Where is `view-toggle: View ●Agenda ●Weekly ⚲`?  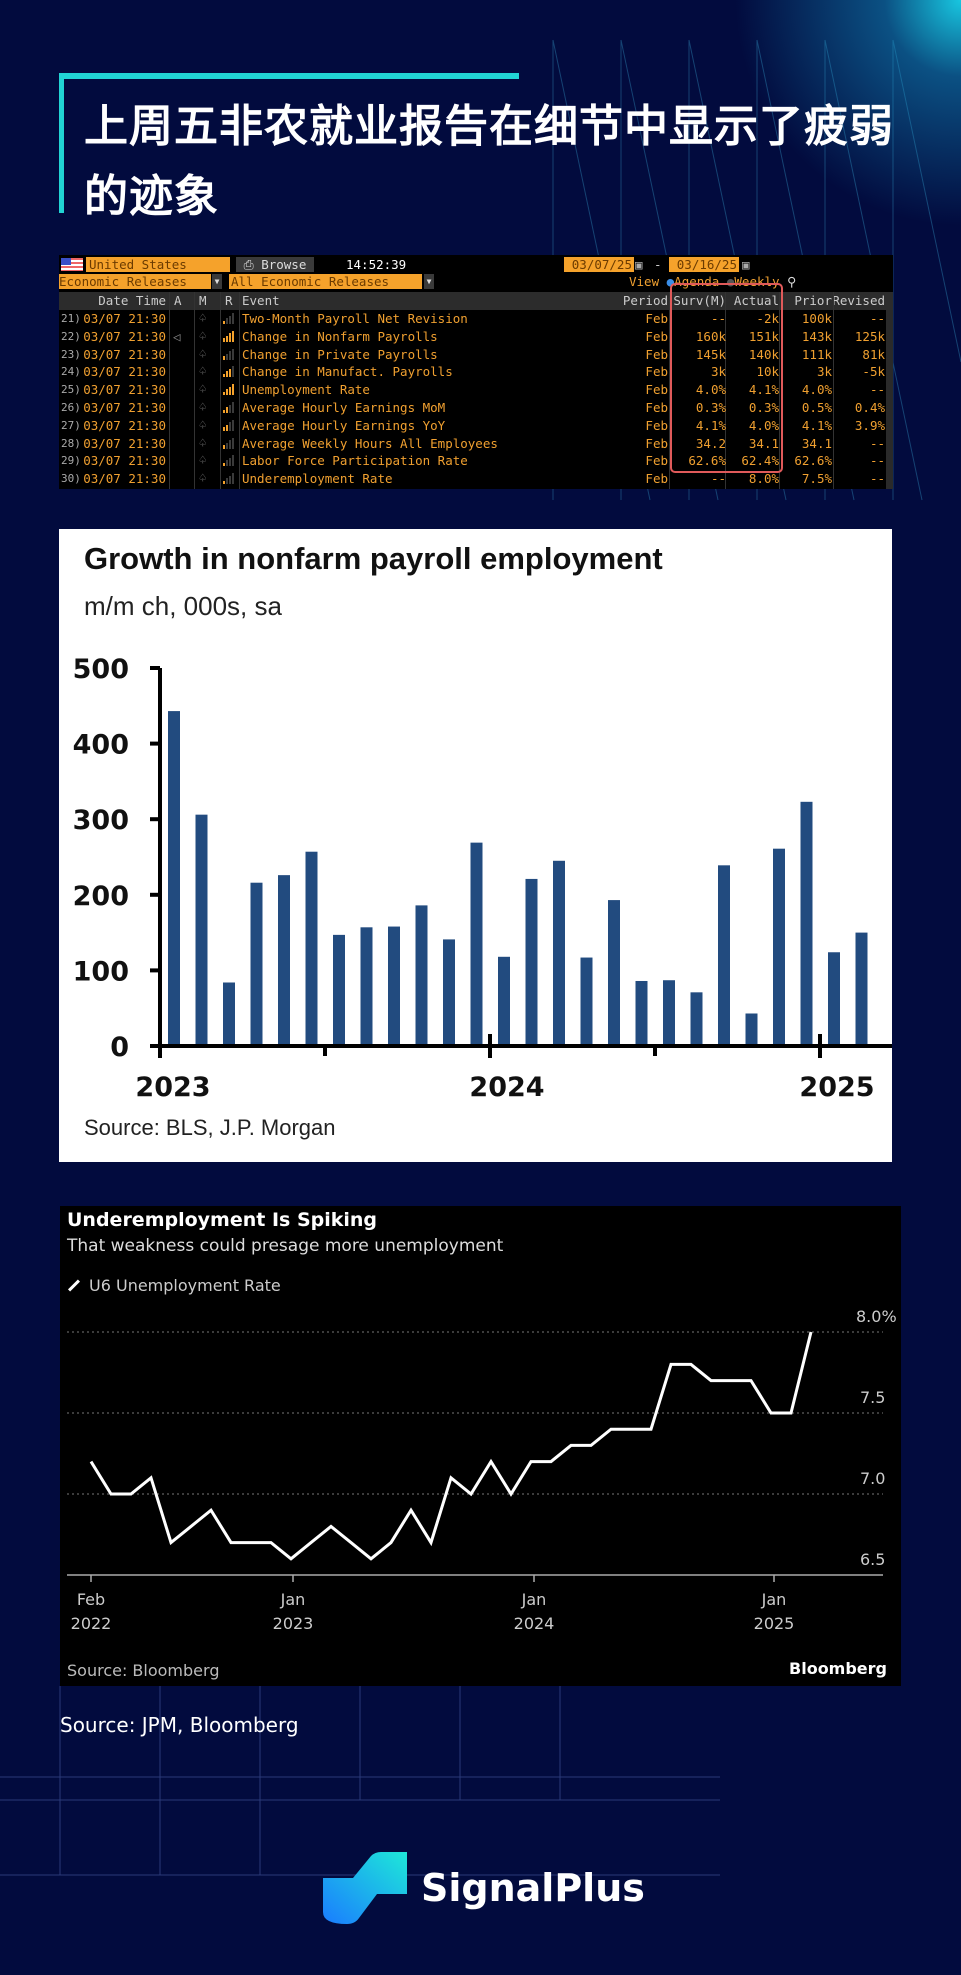
view-toggle: View ●Agenda ●Weekly ⚲ is located at coordinates (712, 281).